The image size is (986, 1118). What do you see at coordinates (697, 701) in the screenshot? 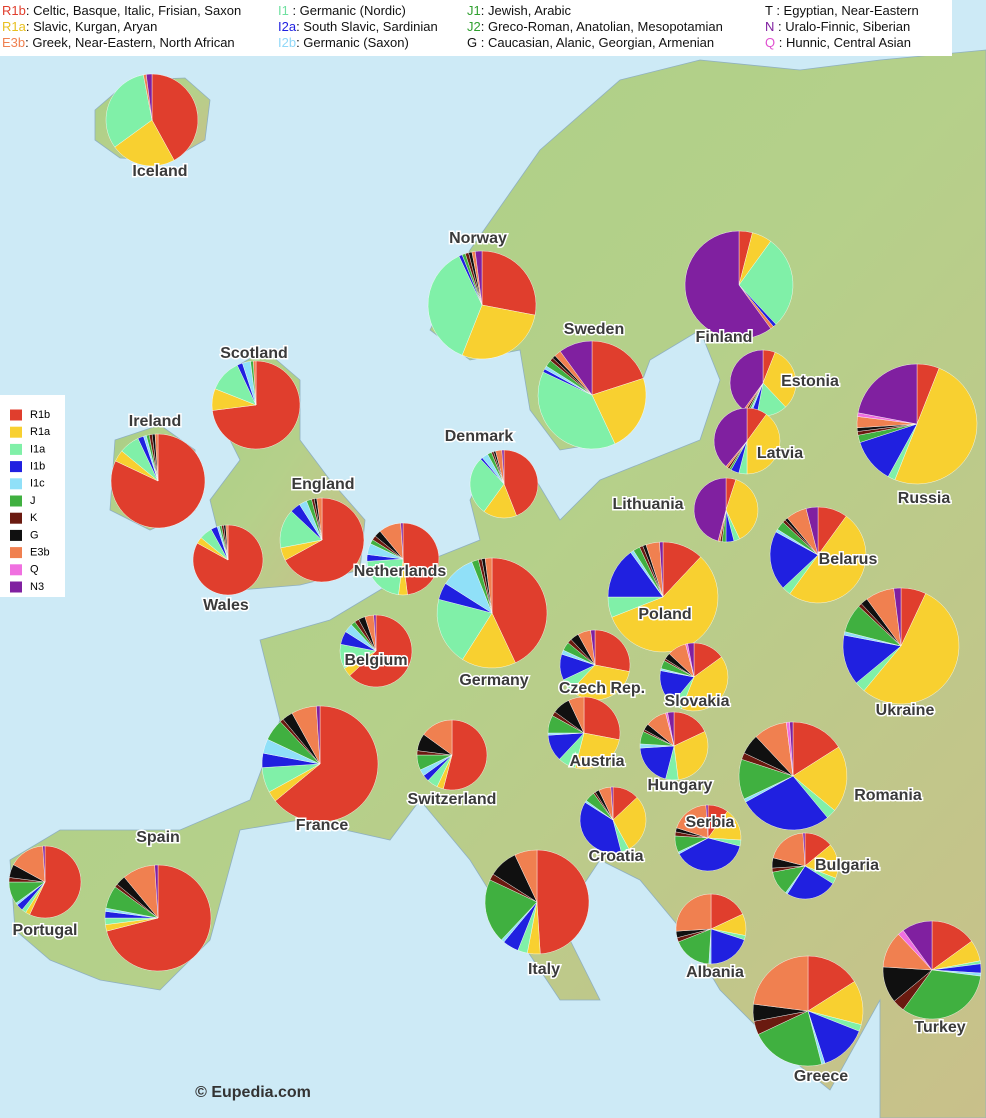
I see `country-label: Slovakia` at bounding box center [697, 701].